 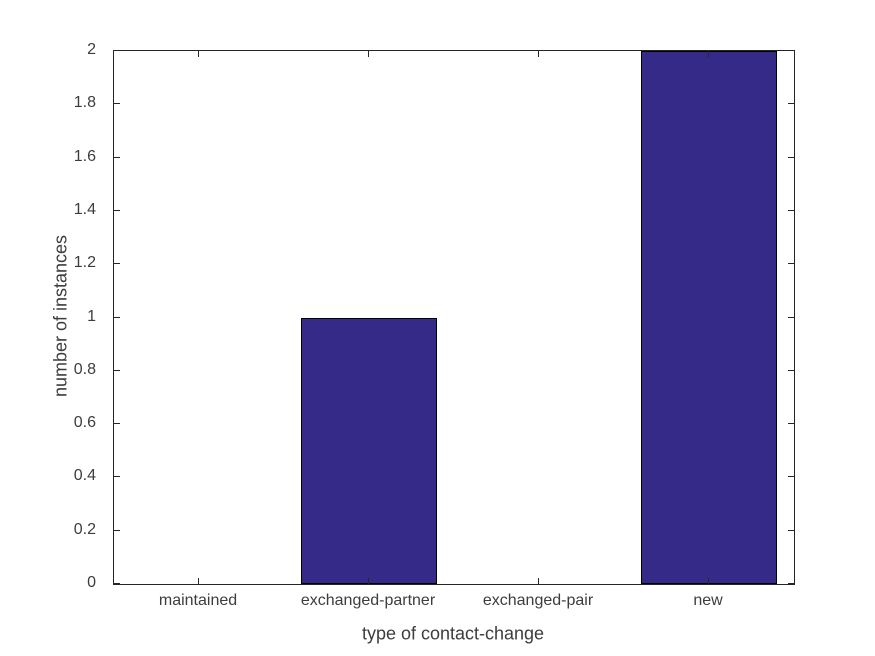 I want to click on x-category-label-maintained: maintained, so click(x=198, y=600).